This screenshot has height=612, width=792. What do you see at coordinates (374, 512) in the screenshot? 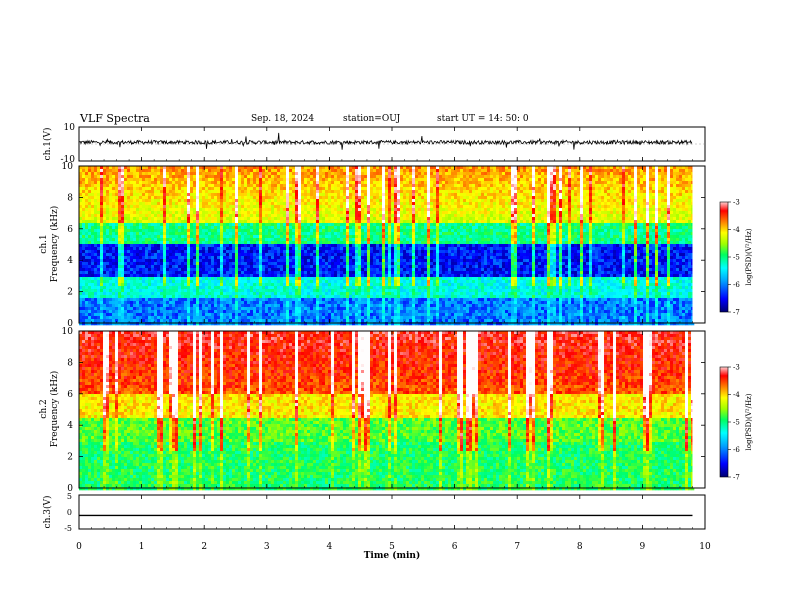
I see `ch3-waveform-panel: 5 0 -5 ch.3(V)` at bounding box center [374, 512].